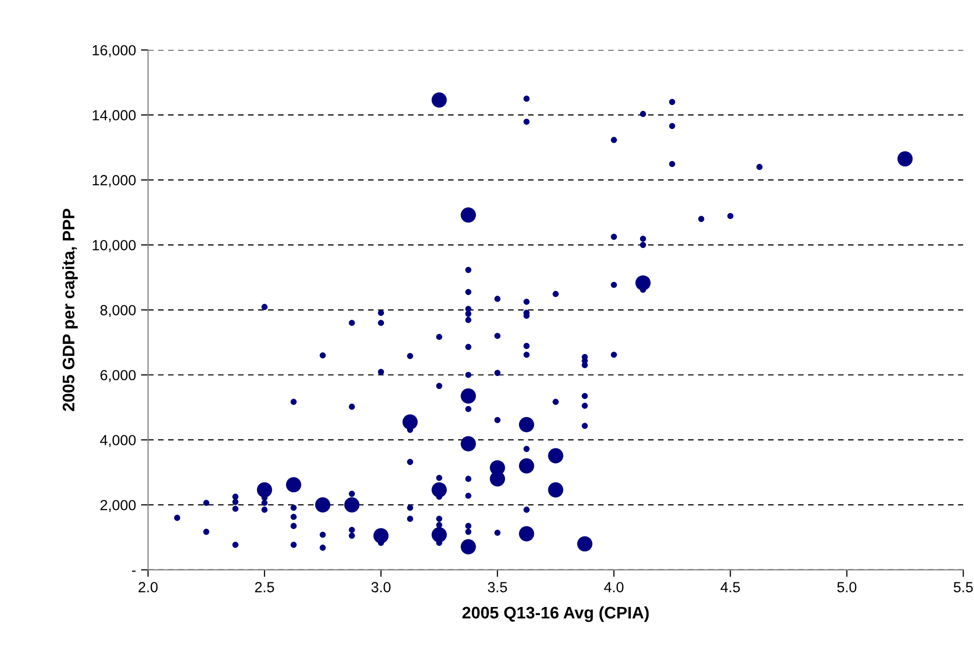  Describe the element at coordinates (114, 116) in the screenshot. I see `y-tick-label: 14,000` at that location.